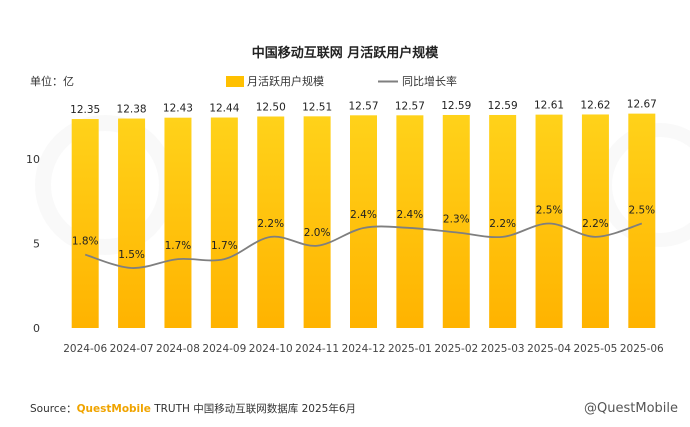  I want to click on source-text: TRUTH 中国移动互联网数据库 2025年6月, so click(253, 408).